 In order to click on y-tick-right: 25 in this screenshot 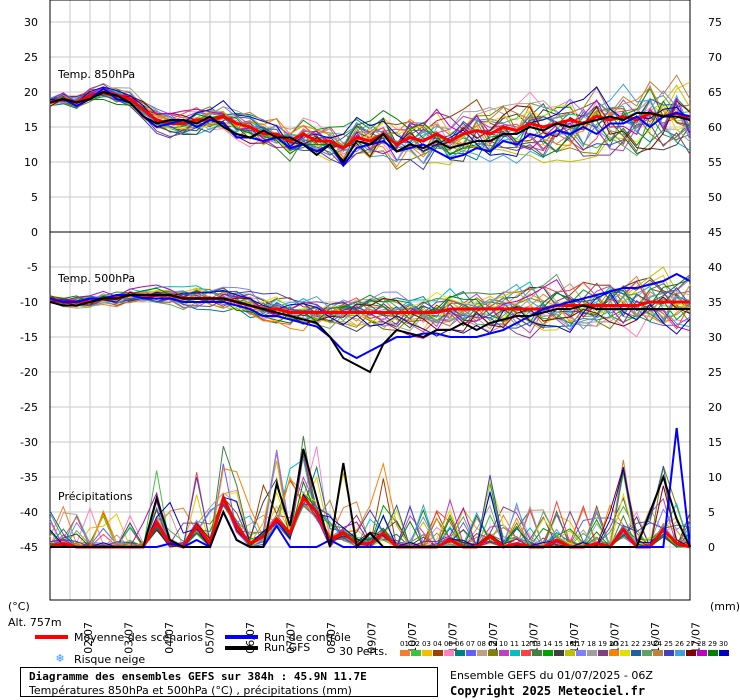, I will do `click(715, 372)`.